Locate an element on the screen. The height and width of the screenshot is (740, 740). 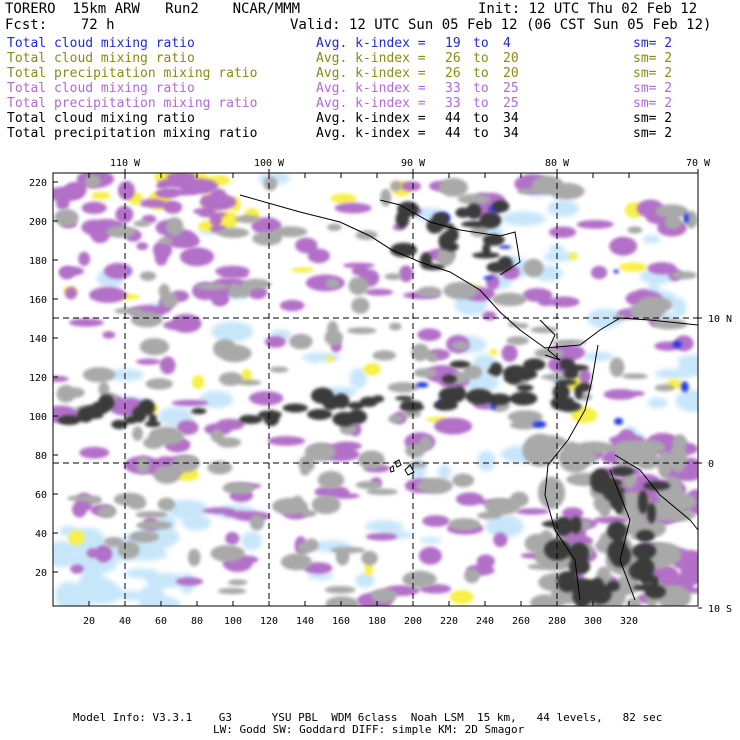
legend-k-to: 20 is located at coordinates (511, 73).